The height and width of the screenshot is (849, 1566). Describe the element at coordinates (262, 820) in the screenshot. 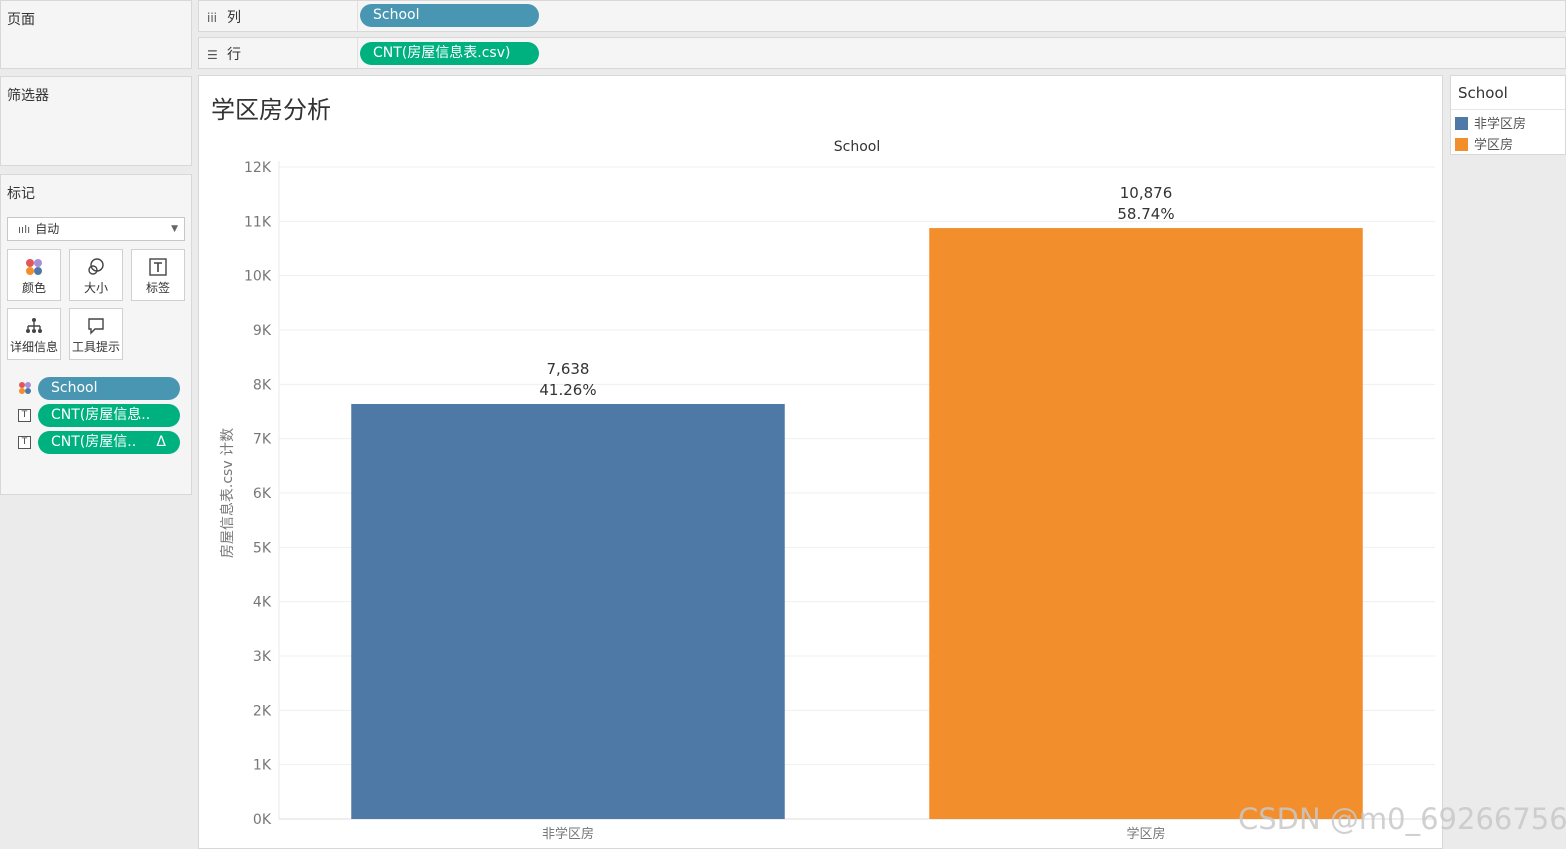

I see `y-tick-label: 0K` at that location.